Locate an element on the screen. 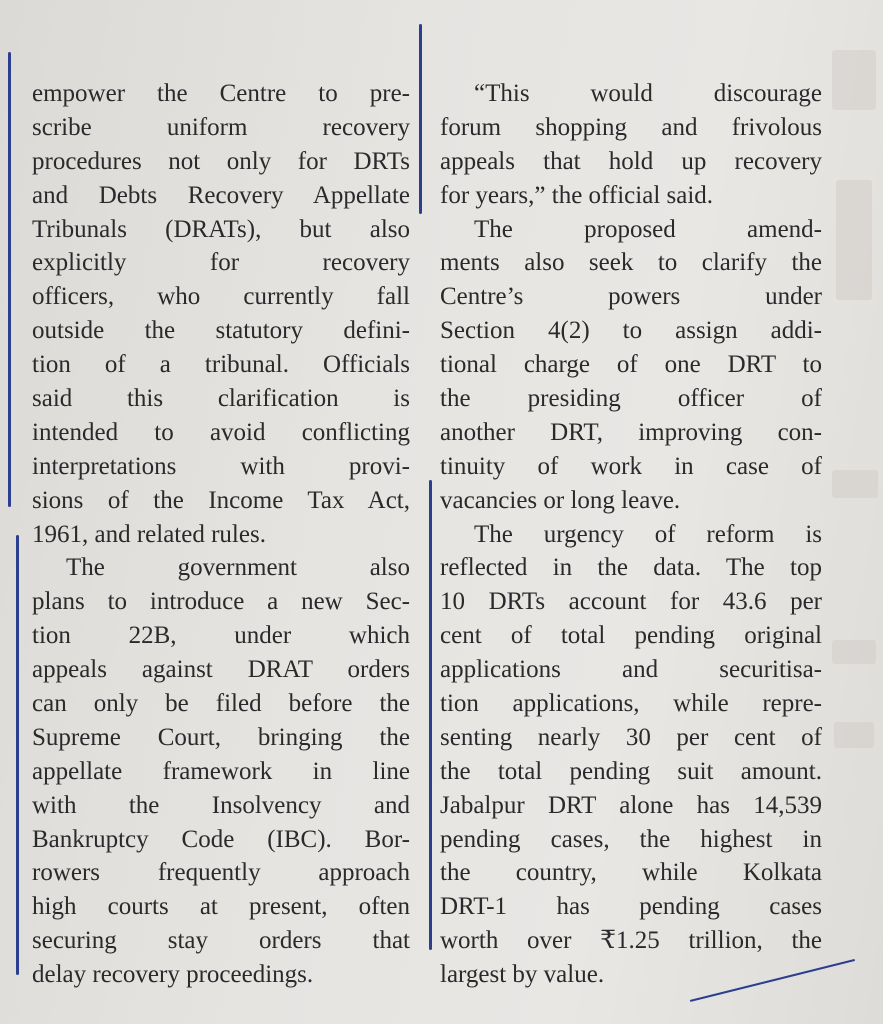  text-line: ments also seek to clarify the is located at coordinates (631, 263).